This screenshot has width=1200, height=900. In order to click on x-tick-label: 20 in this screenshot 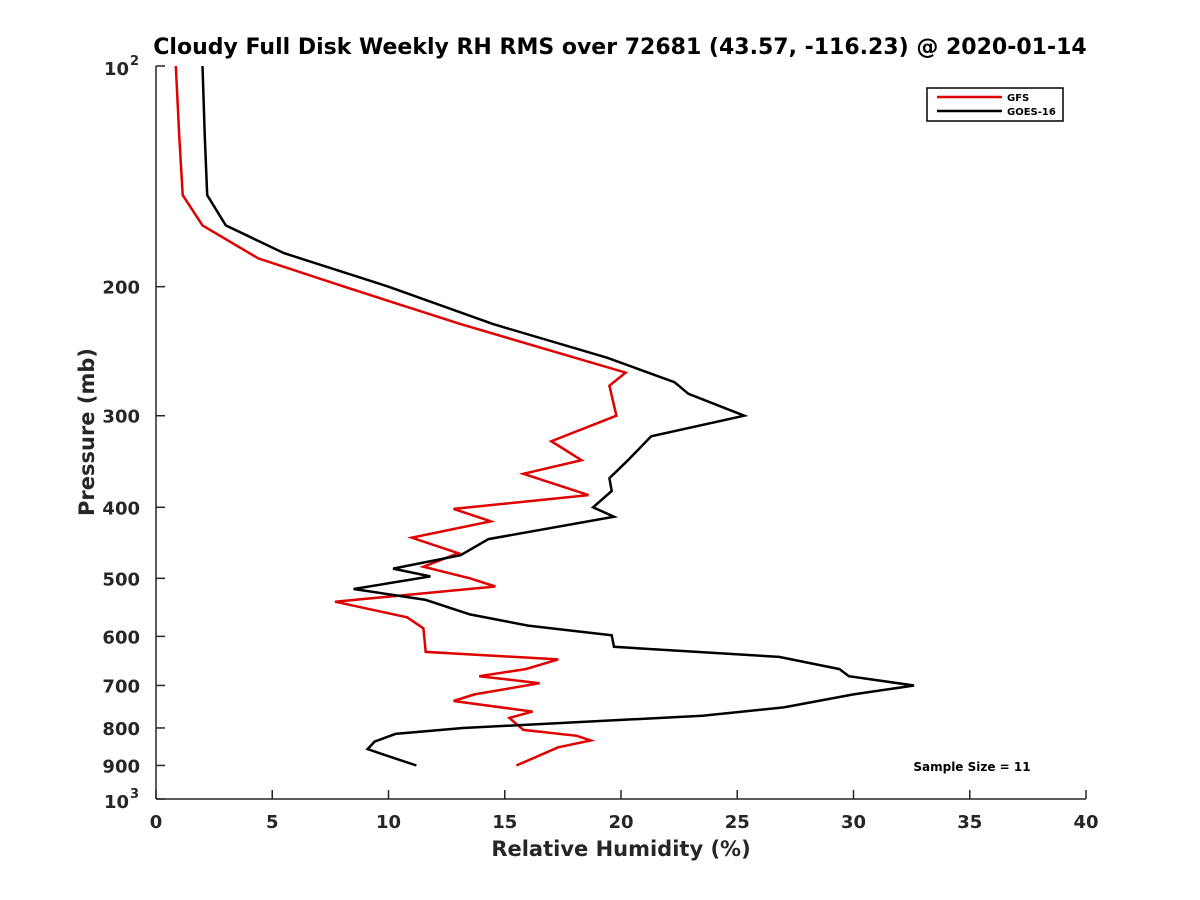, I will do `click(620, 822)`.